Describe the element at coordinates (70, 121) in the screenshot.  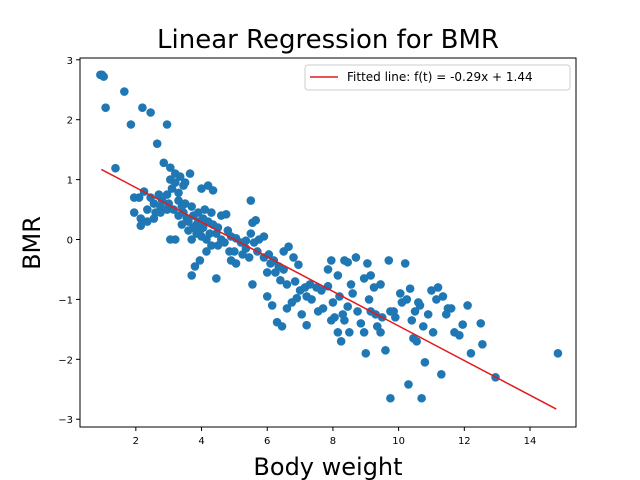
I see `y-tick-label: 2` at that location.